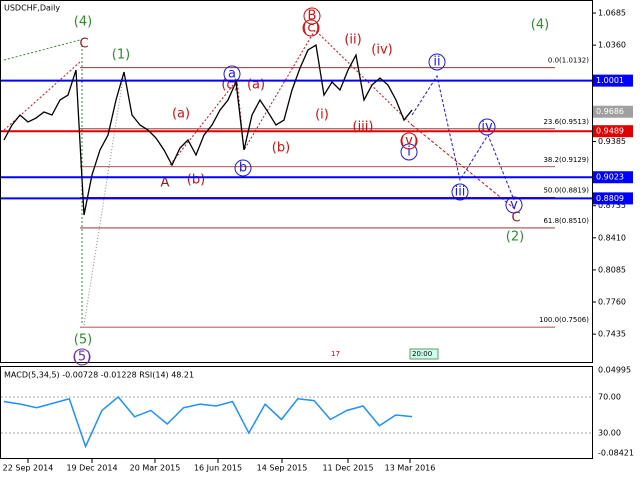 Image resolution: width=640 pixels, height=480 pixels. I want to click on level-label: 0.9686, so click(610, 111).